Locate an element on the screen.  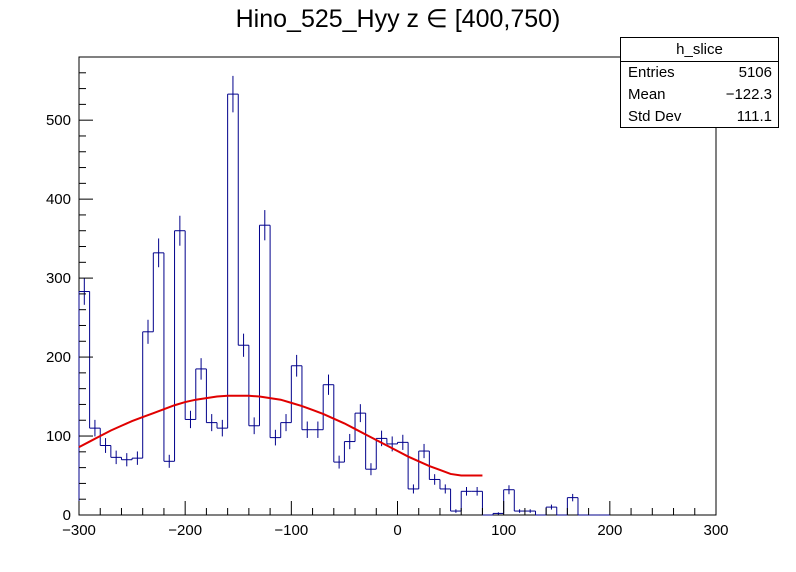
x-tick-label: 200 is located at coordinates (609, 530).